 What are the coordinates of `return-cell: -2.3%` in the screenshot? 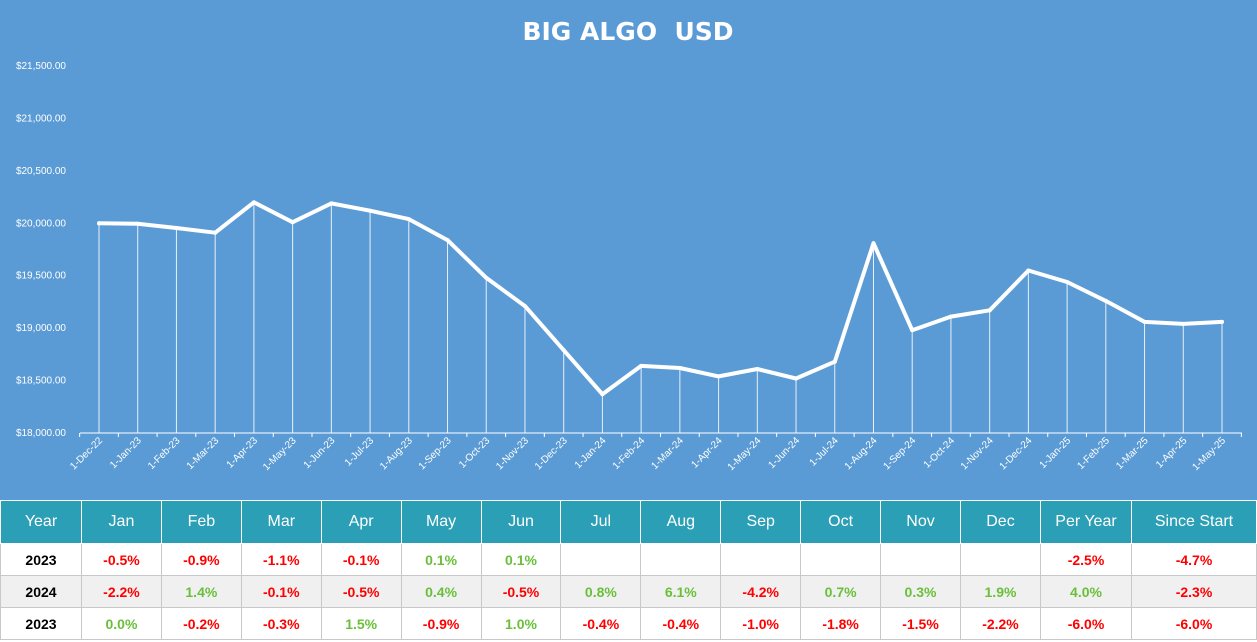 It's located at (1194, 591).